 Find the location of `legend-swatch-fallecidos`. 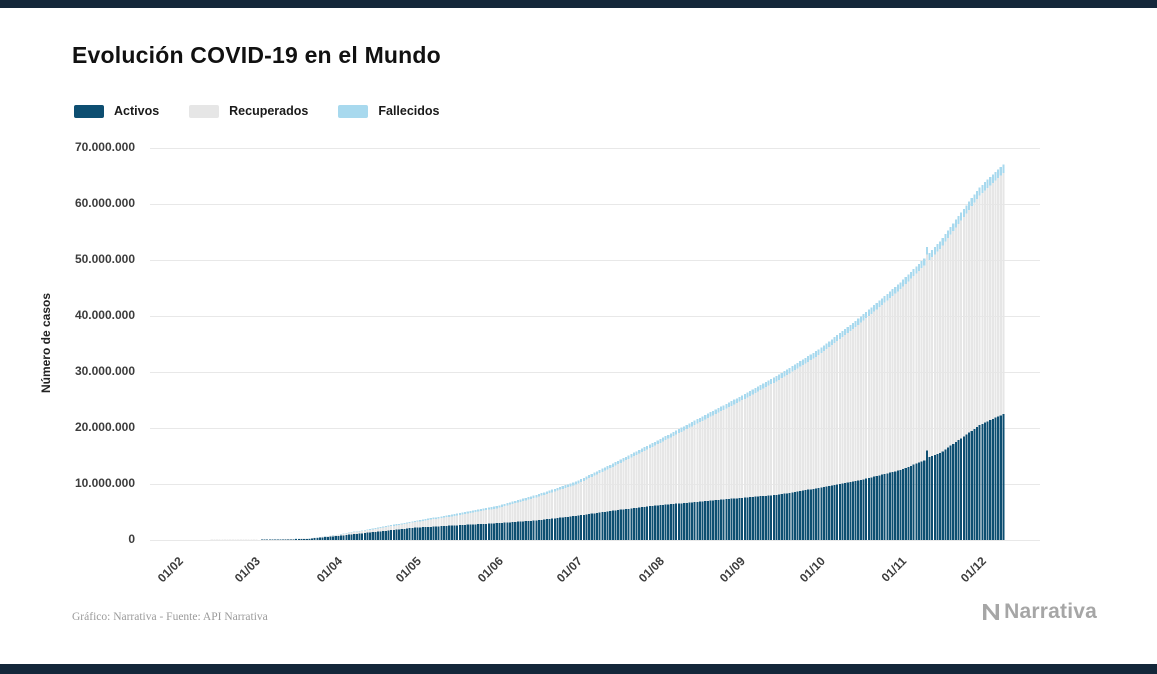

legend-swatch-fallecidos is located at coordinates (353, 111).